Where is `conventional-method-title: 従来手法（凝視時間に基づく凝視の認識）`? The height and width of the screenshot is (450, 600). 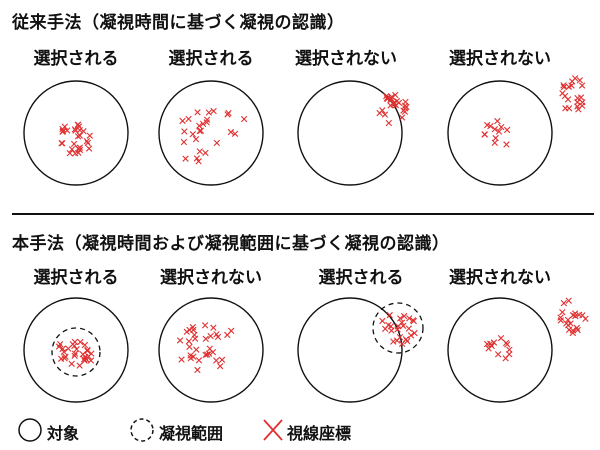
conventional-method-title: 従来手法（凝視時間に基づく凝視の認識） is located at coordinates (178, 23).